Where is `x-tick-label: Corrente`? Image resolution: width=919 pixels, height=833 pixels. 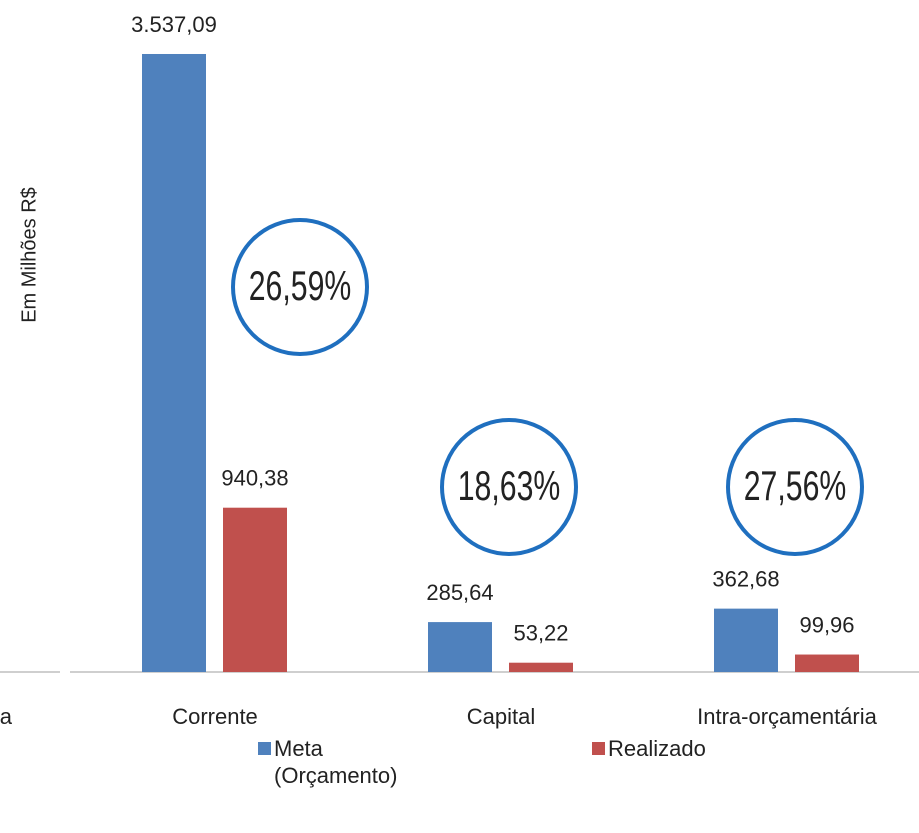
x-tick-label: Corrente is located at coordinates (215, 716).